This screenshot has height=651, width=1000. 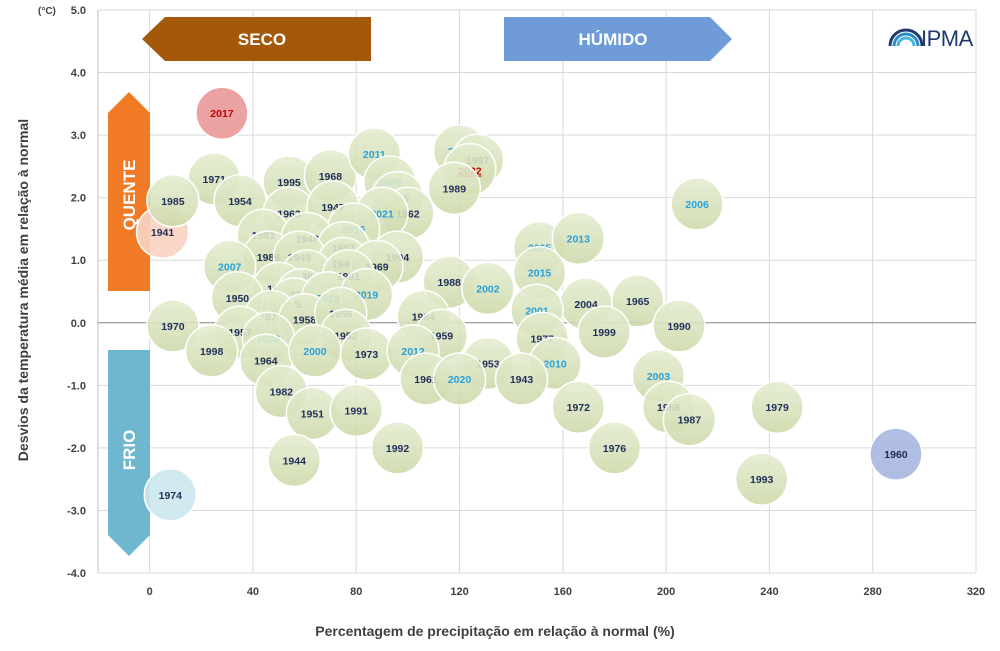 I want to click on bubble-1999: 1999, so click(x=604, y=332).